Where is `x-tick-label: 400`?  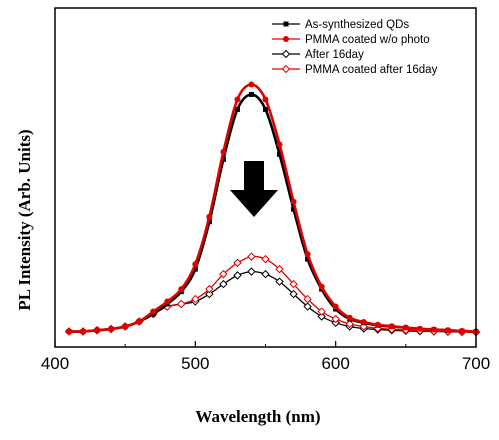 x-tick-label: 400 is located at coordinates (55, 363).